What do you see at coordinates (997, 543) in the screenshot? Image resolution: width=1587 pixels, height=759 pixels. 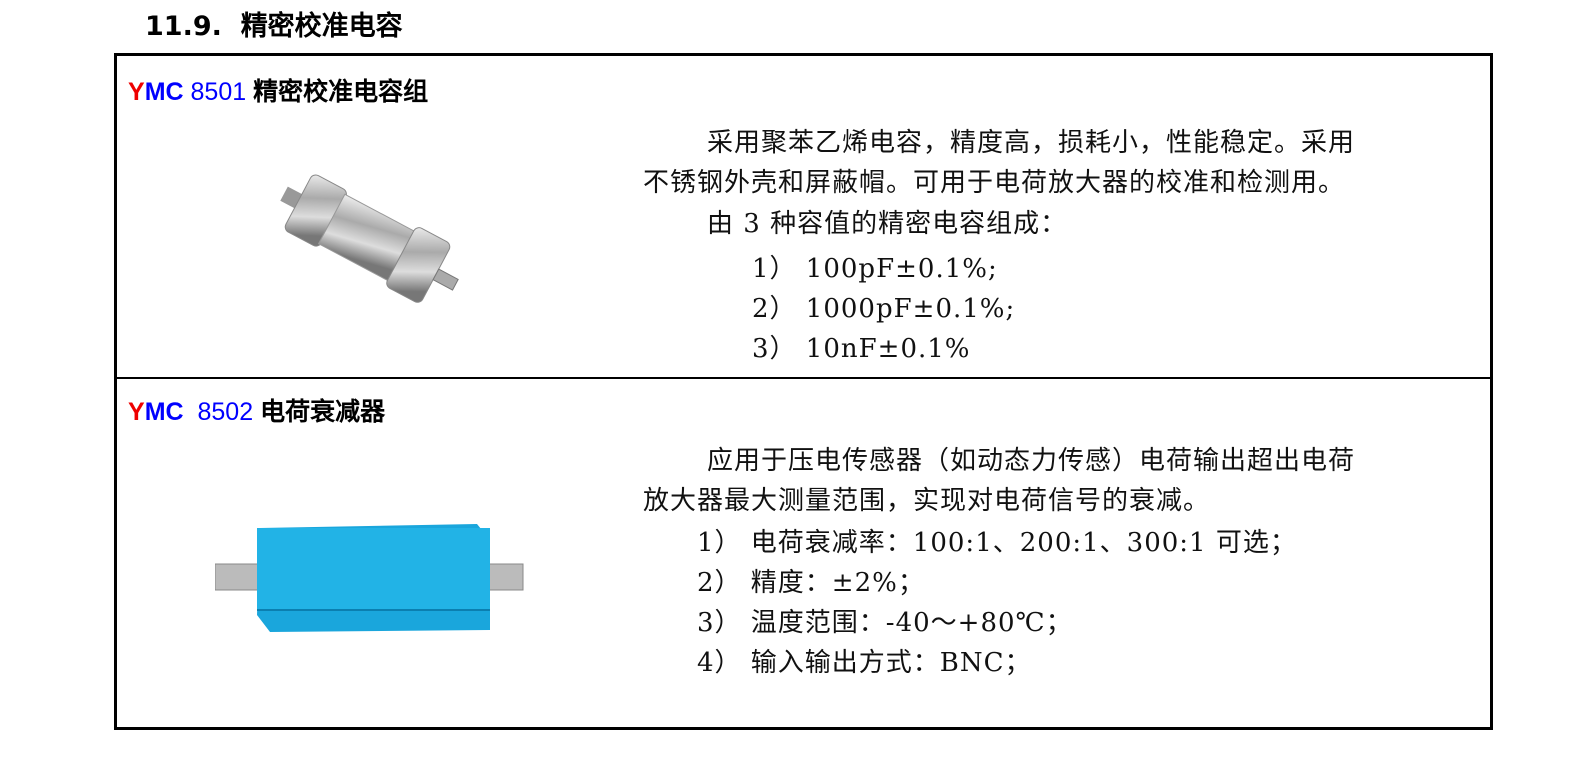 I see `spec-item: 1） 电荷衰减率：100:1、200:1、300:1 可选；` at bounding box center [997, 543].